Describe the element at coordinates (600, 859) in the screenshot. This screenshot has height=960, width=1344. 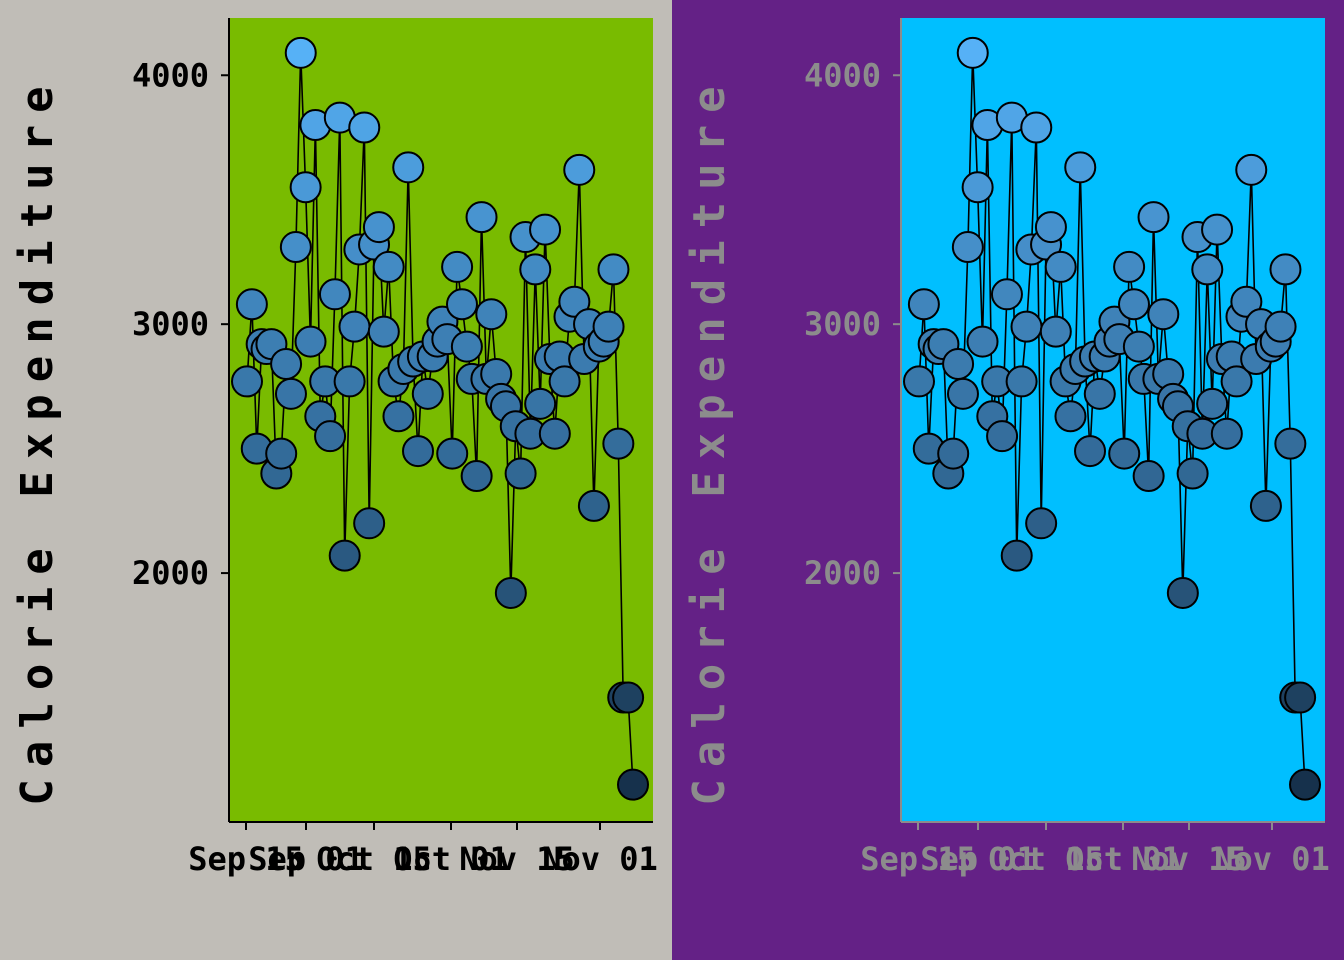
I see `x-tick-label: Nov 01` at that location.